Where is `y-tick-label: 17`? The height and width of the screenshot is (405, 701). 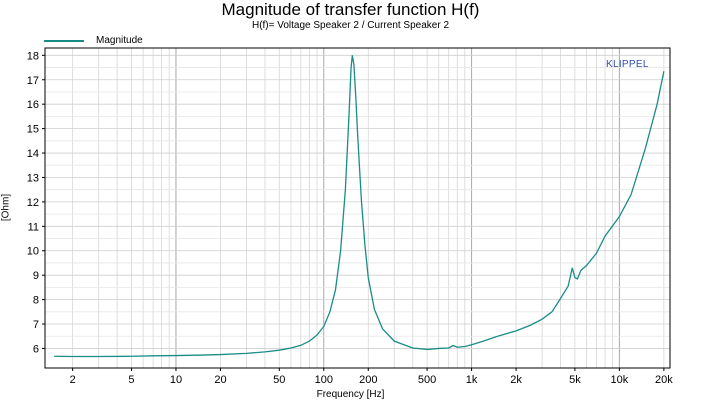 y-tick-label: 17 is located at coordinates (33, 81).